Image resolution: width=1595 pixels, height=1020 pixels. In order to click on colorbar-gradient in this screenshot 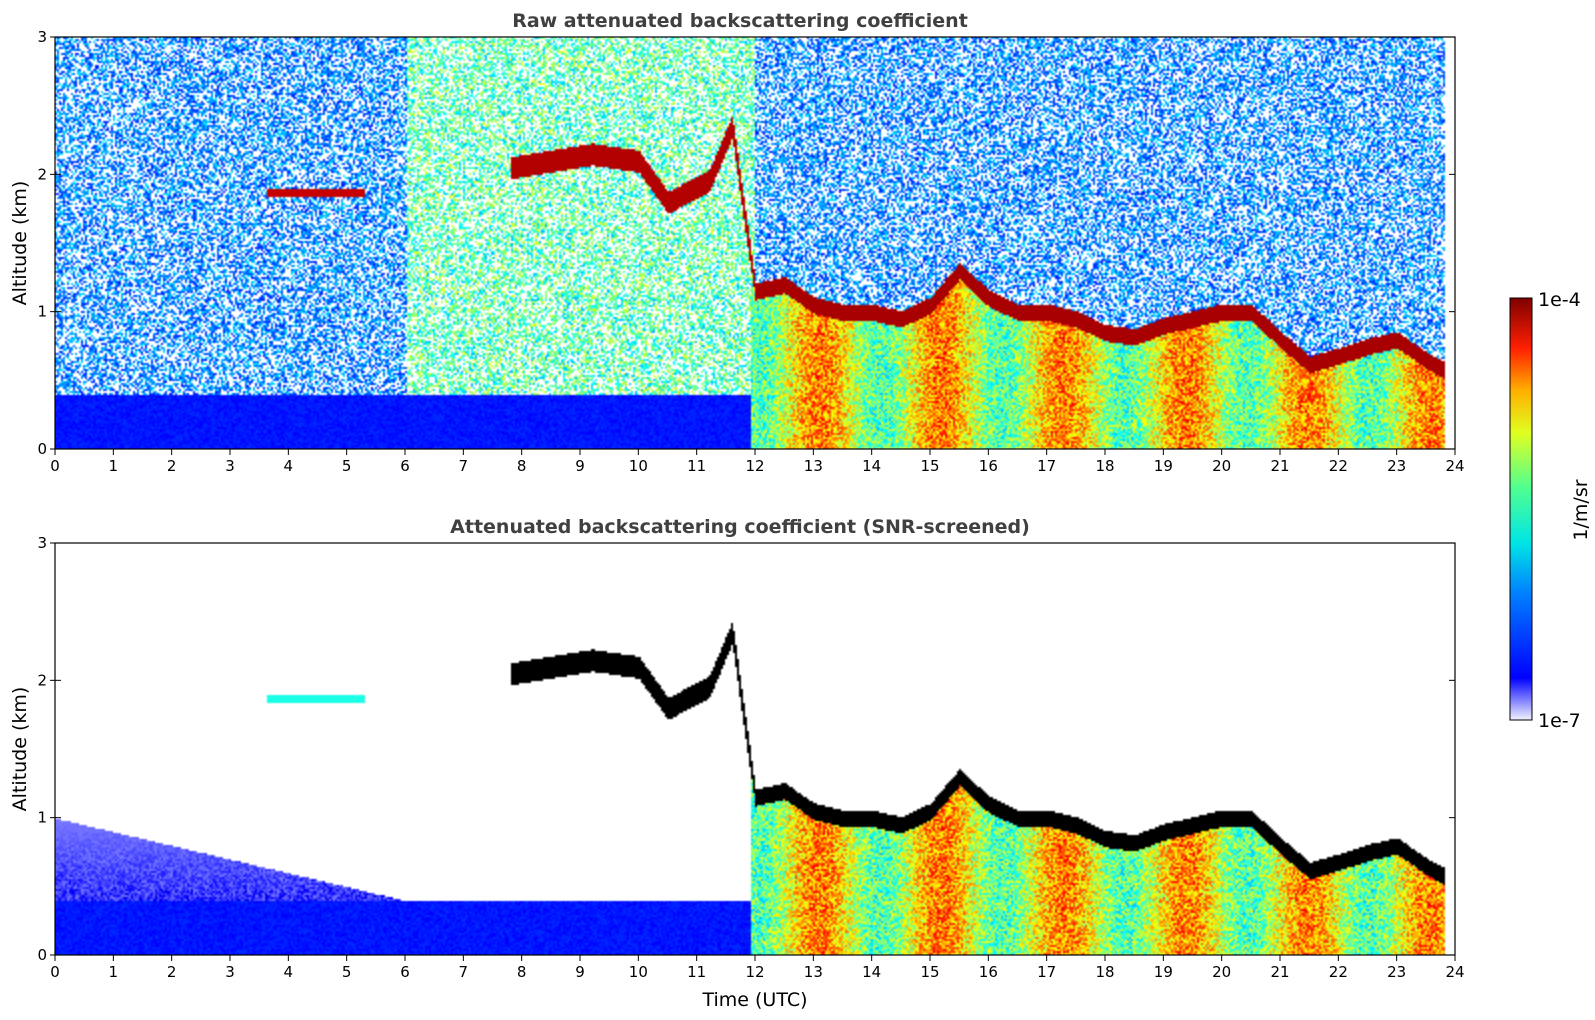, I will do `click(1521, 509)`.